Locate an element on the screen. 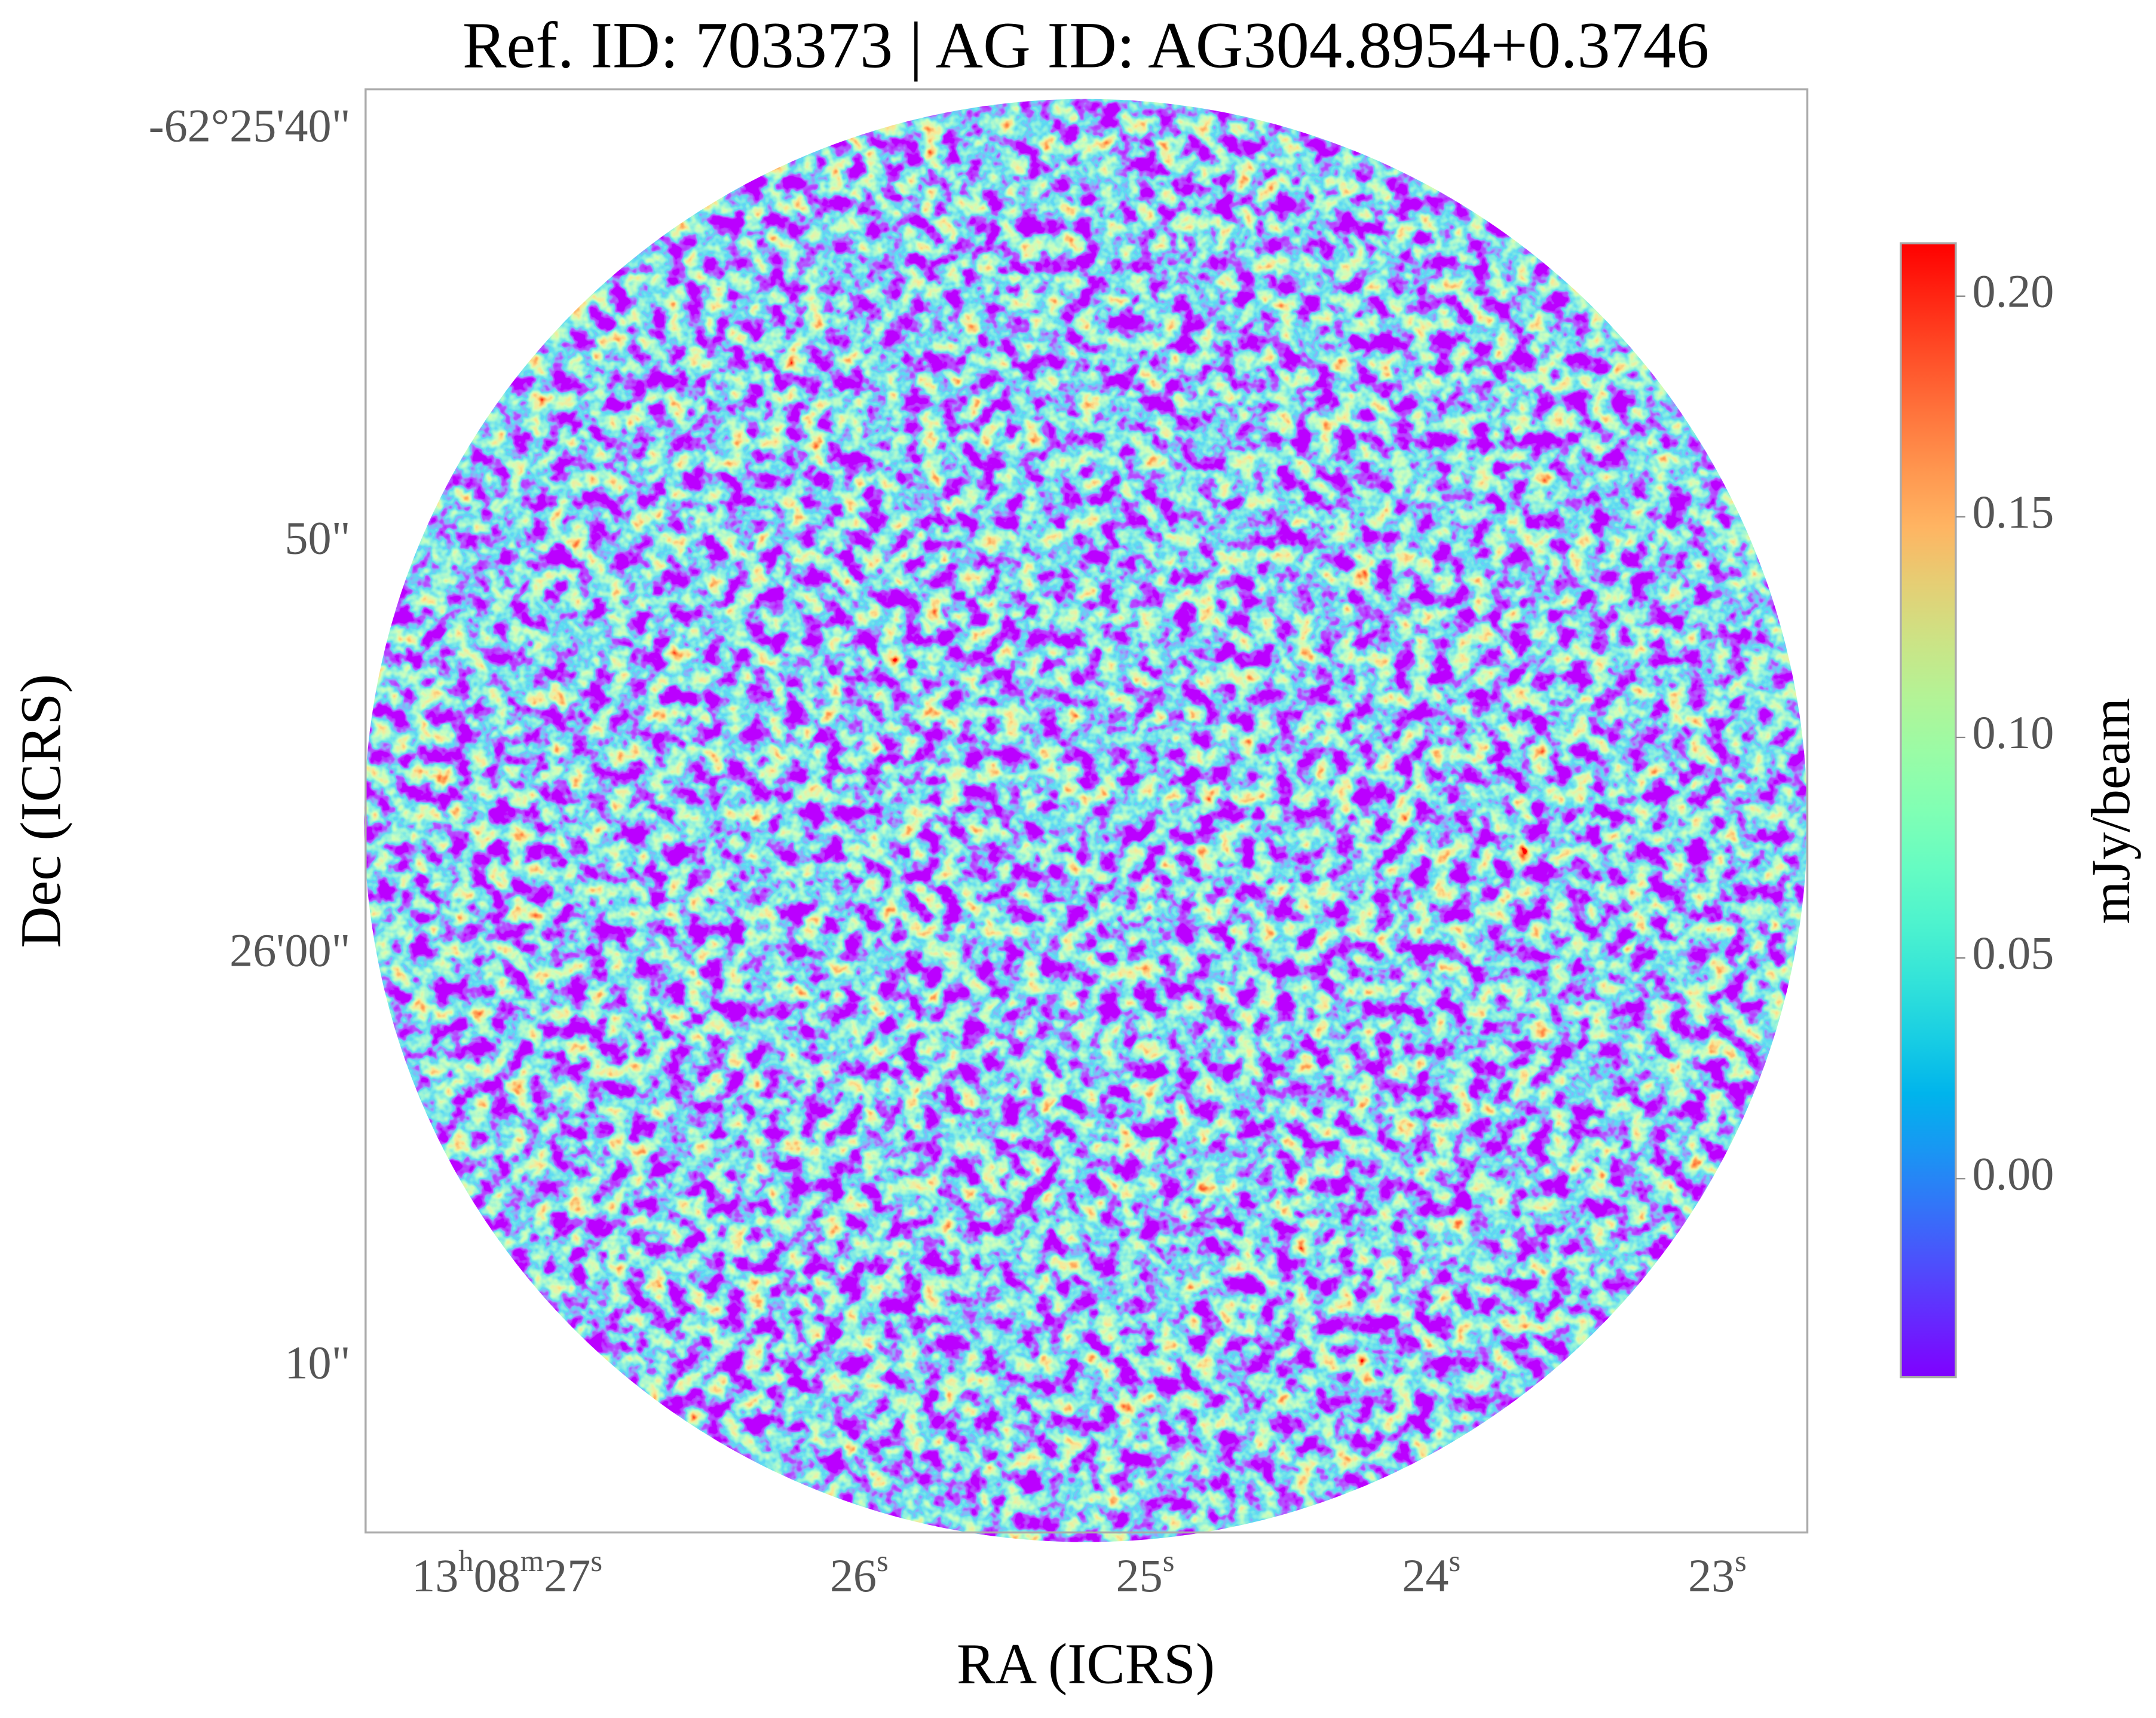  colorbar-label: mJy/beam is located at coordinates (2110, 811).